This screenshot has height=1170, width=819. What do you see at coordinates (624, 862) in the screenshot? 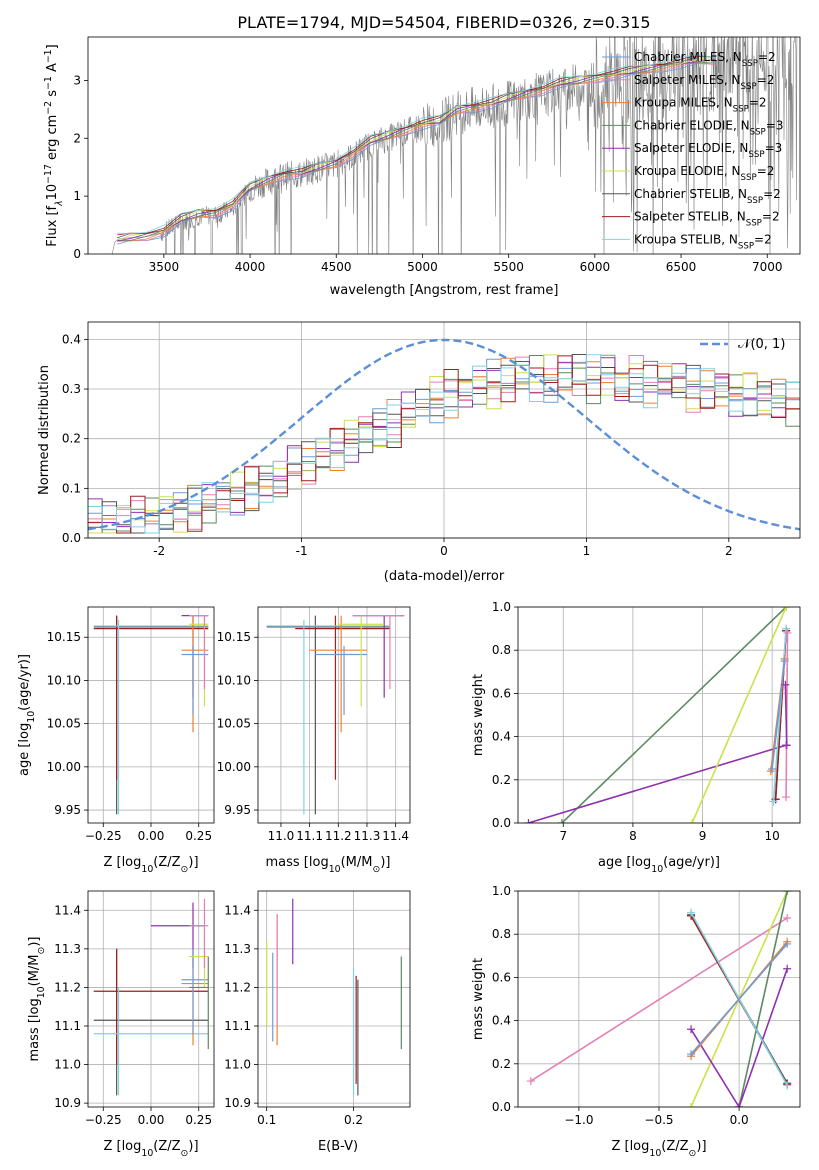
I see `massweight-age-xlabel-part: age [log` at bounding box center [624, 862].